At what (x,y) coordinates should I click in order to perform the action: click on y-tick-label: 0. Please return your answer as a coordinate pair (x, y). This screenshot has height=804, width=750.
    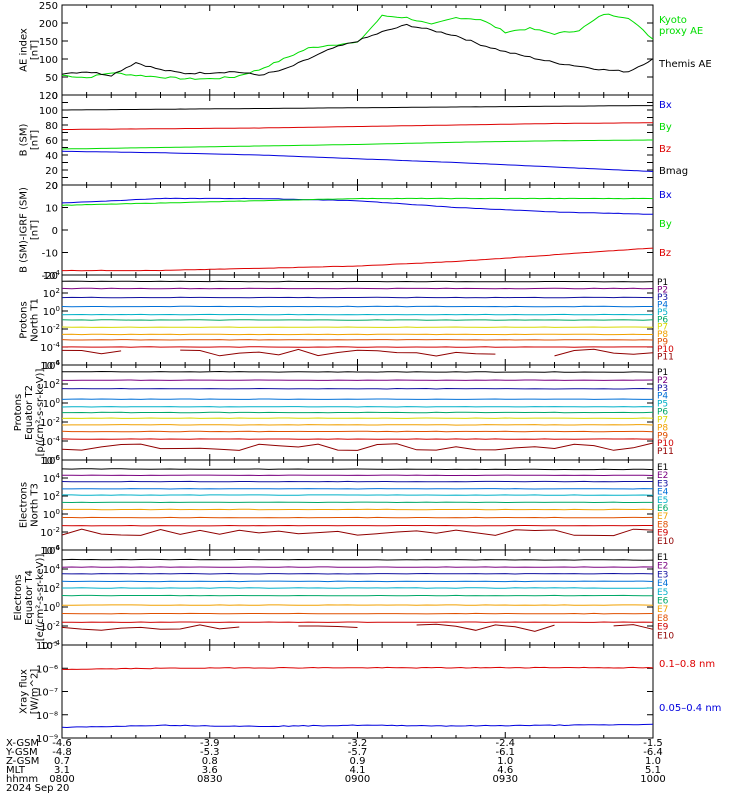
    Looking at the image, I should click on (55, 231).